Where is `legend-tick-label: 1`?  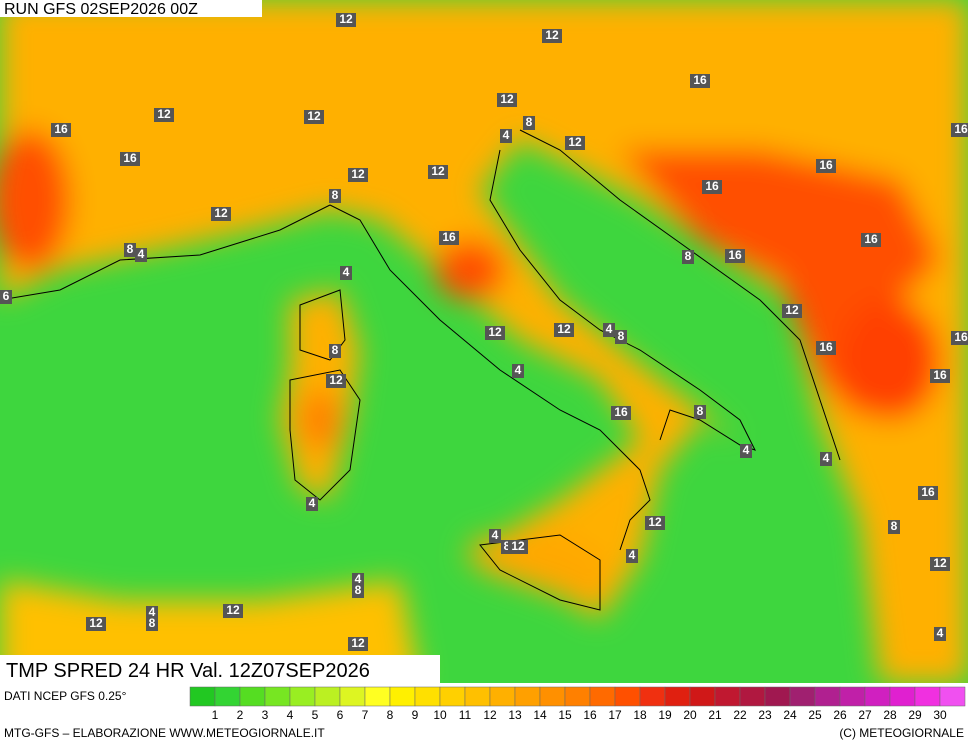 legend-tick-label: 1 is located at coordinates (215, 715).